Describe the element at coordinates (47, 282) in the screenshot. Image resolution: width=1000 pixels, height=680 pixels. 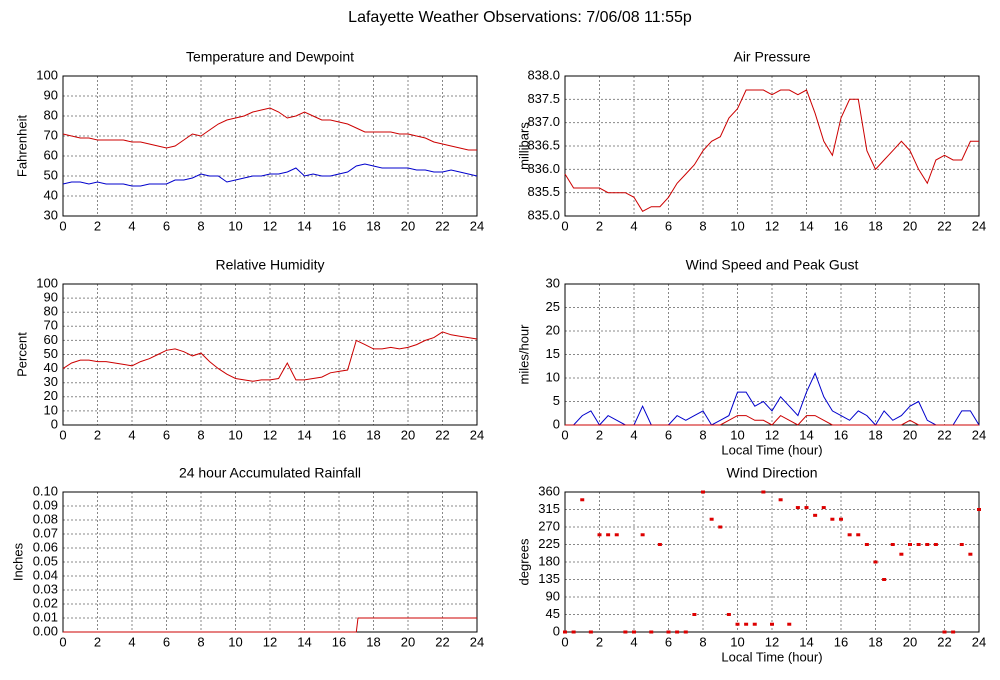
I see `y-tick-label: 100` at that location.